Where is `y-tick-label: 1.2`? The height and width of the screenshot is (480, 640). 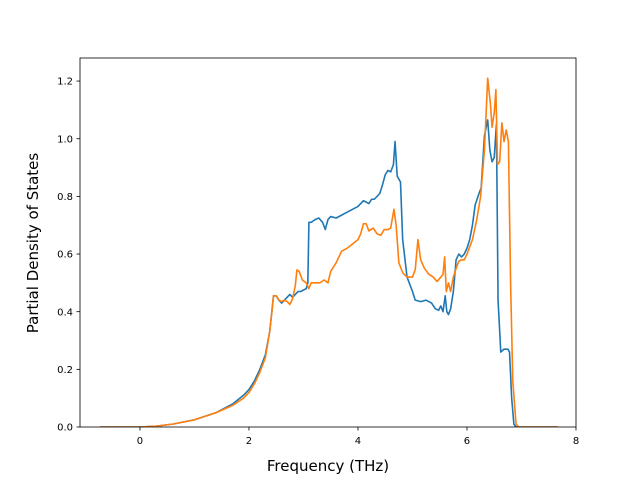 y-tick-label: 1.2 is located at coordinates (65, 82).